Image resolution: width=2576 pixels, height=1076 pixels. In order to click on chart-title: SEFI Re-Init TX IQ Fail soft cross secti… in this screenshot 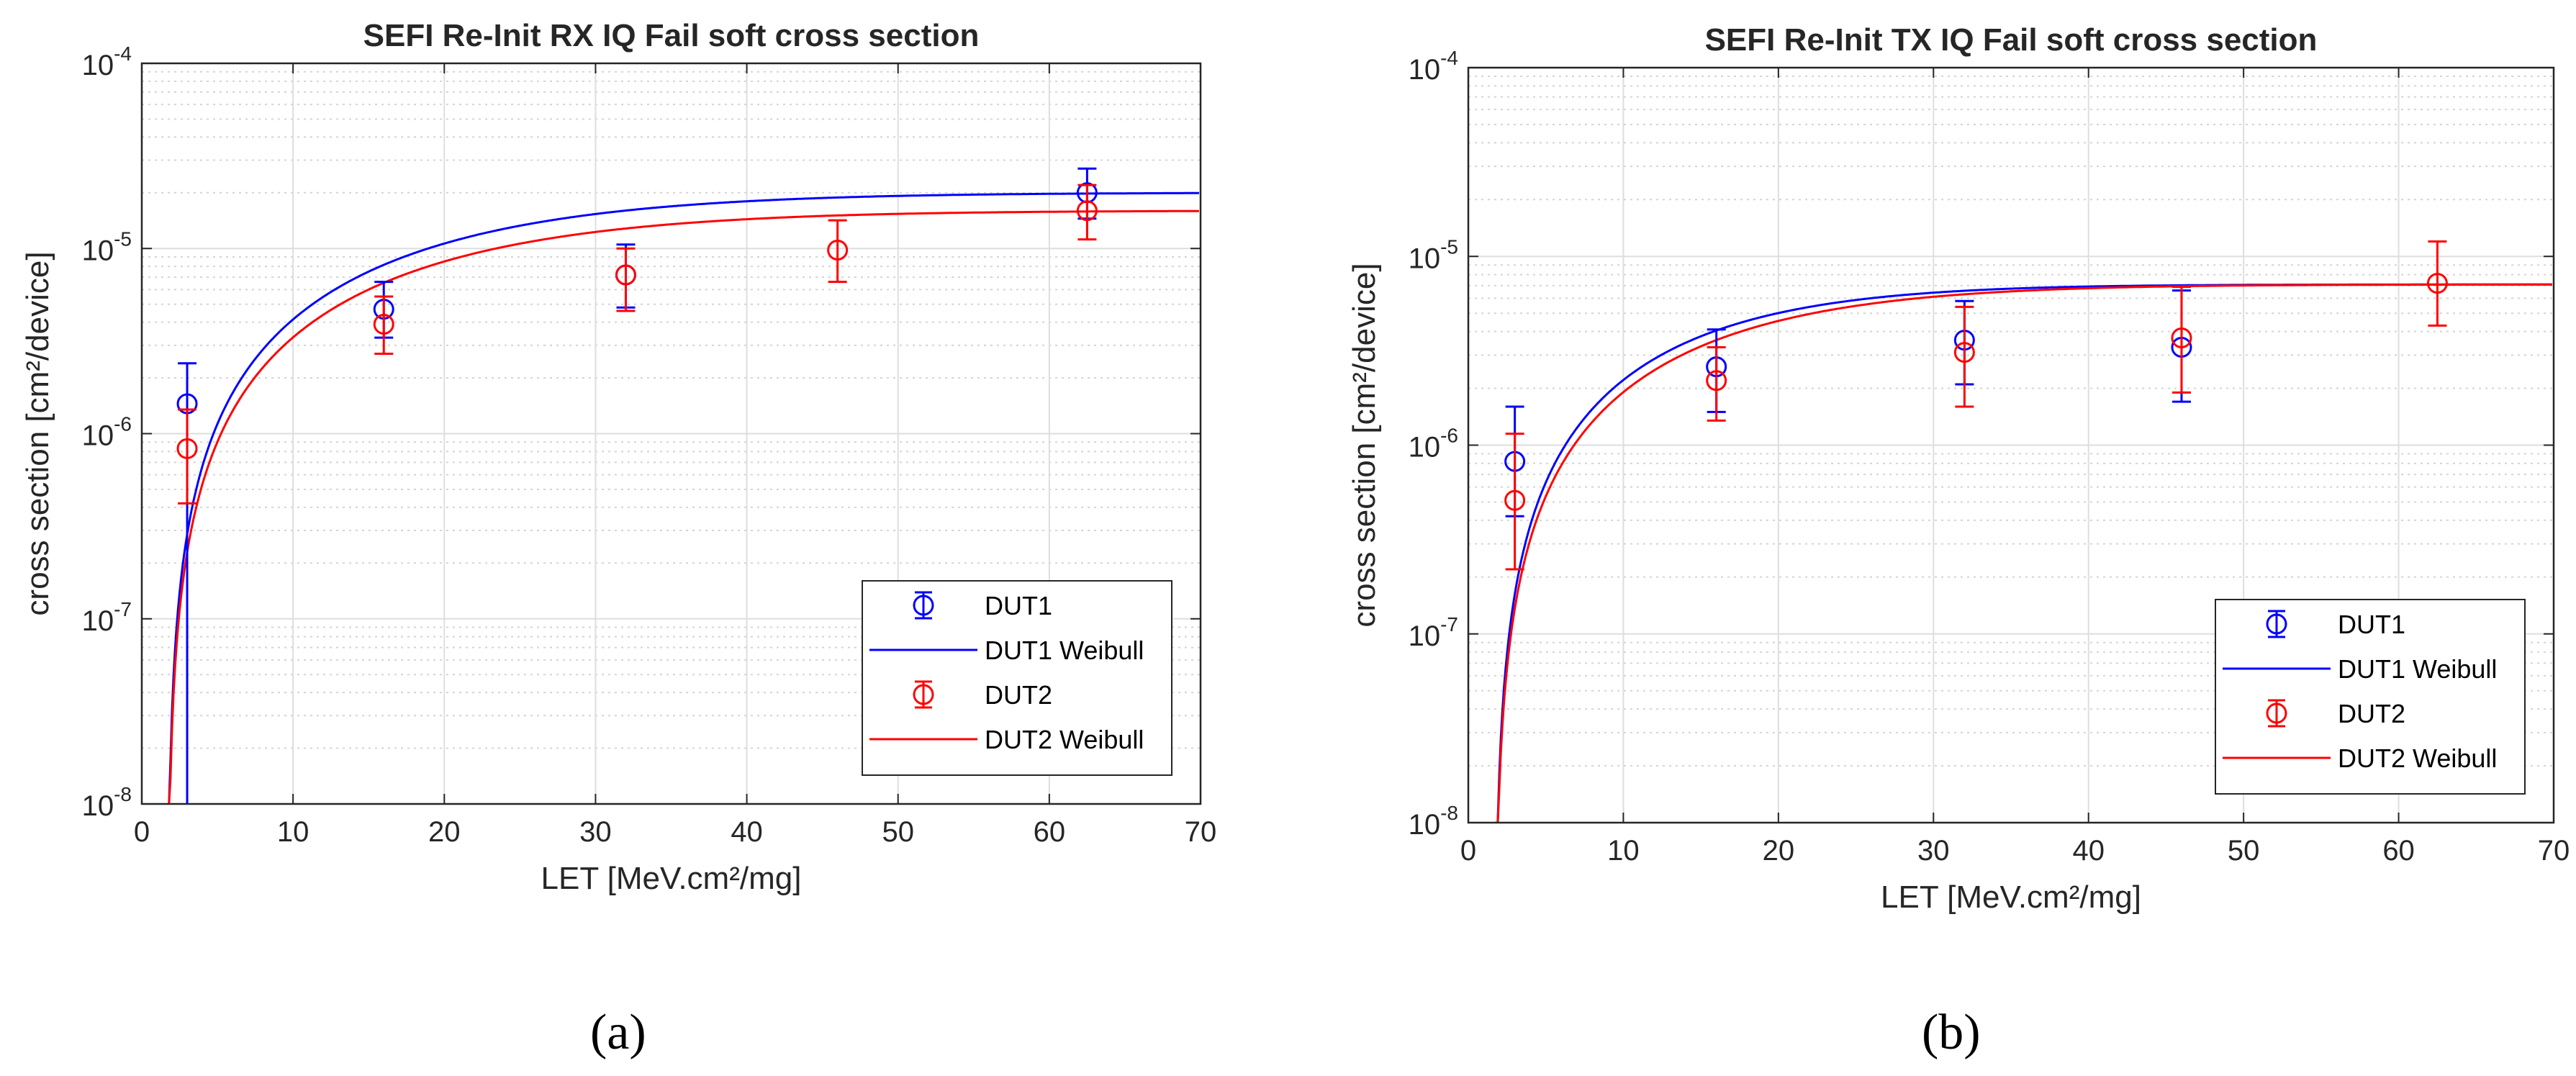, I will do `click(2012, 40)`.